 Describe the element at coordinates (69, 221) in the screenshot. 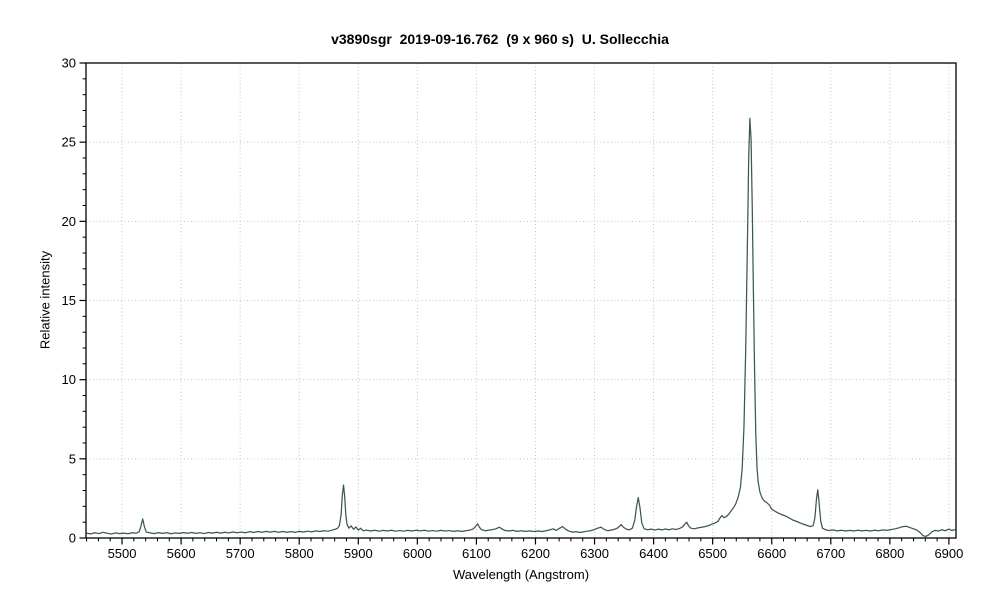

I see `y-tick-label: 20` at that location.